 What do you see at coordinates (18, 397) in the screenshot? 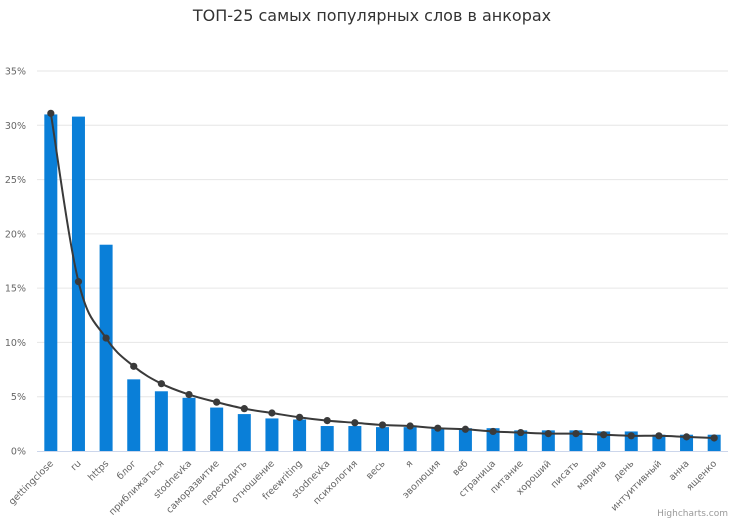
I see `y-tick-label: 5%` at bounding box center [18, 397].